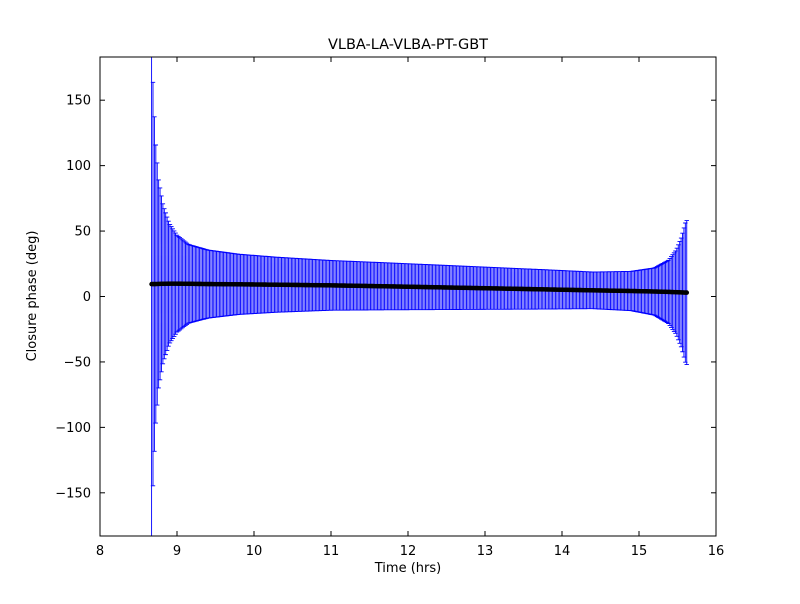 The image size is (800, 604). What do you see at coordinates (78, 166) in the screenshot?
I see `y-tick-label: 100` at bounding box center [78, 166].